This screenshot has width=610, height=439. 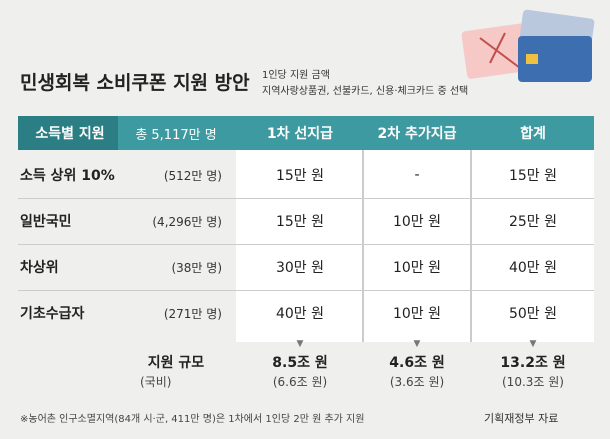 What do you see at coordinates (176, 363) in the screenshot?
I see `summary-label: 지원 규모` at bounding box center [176, 363].